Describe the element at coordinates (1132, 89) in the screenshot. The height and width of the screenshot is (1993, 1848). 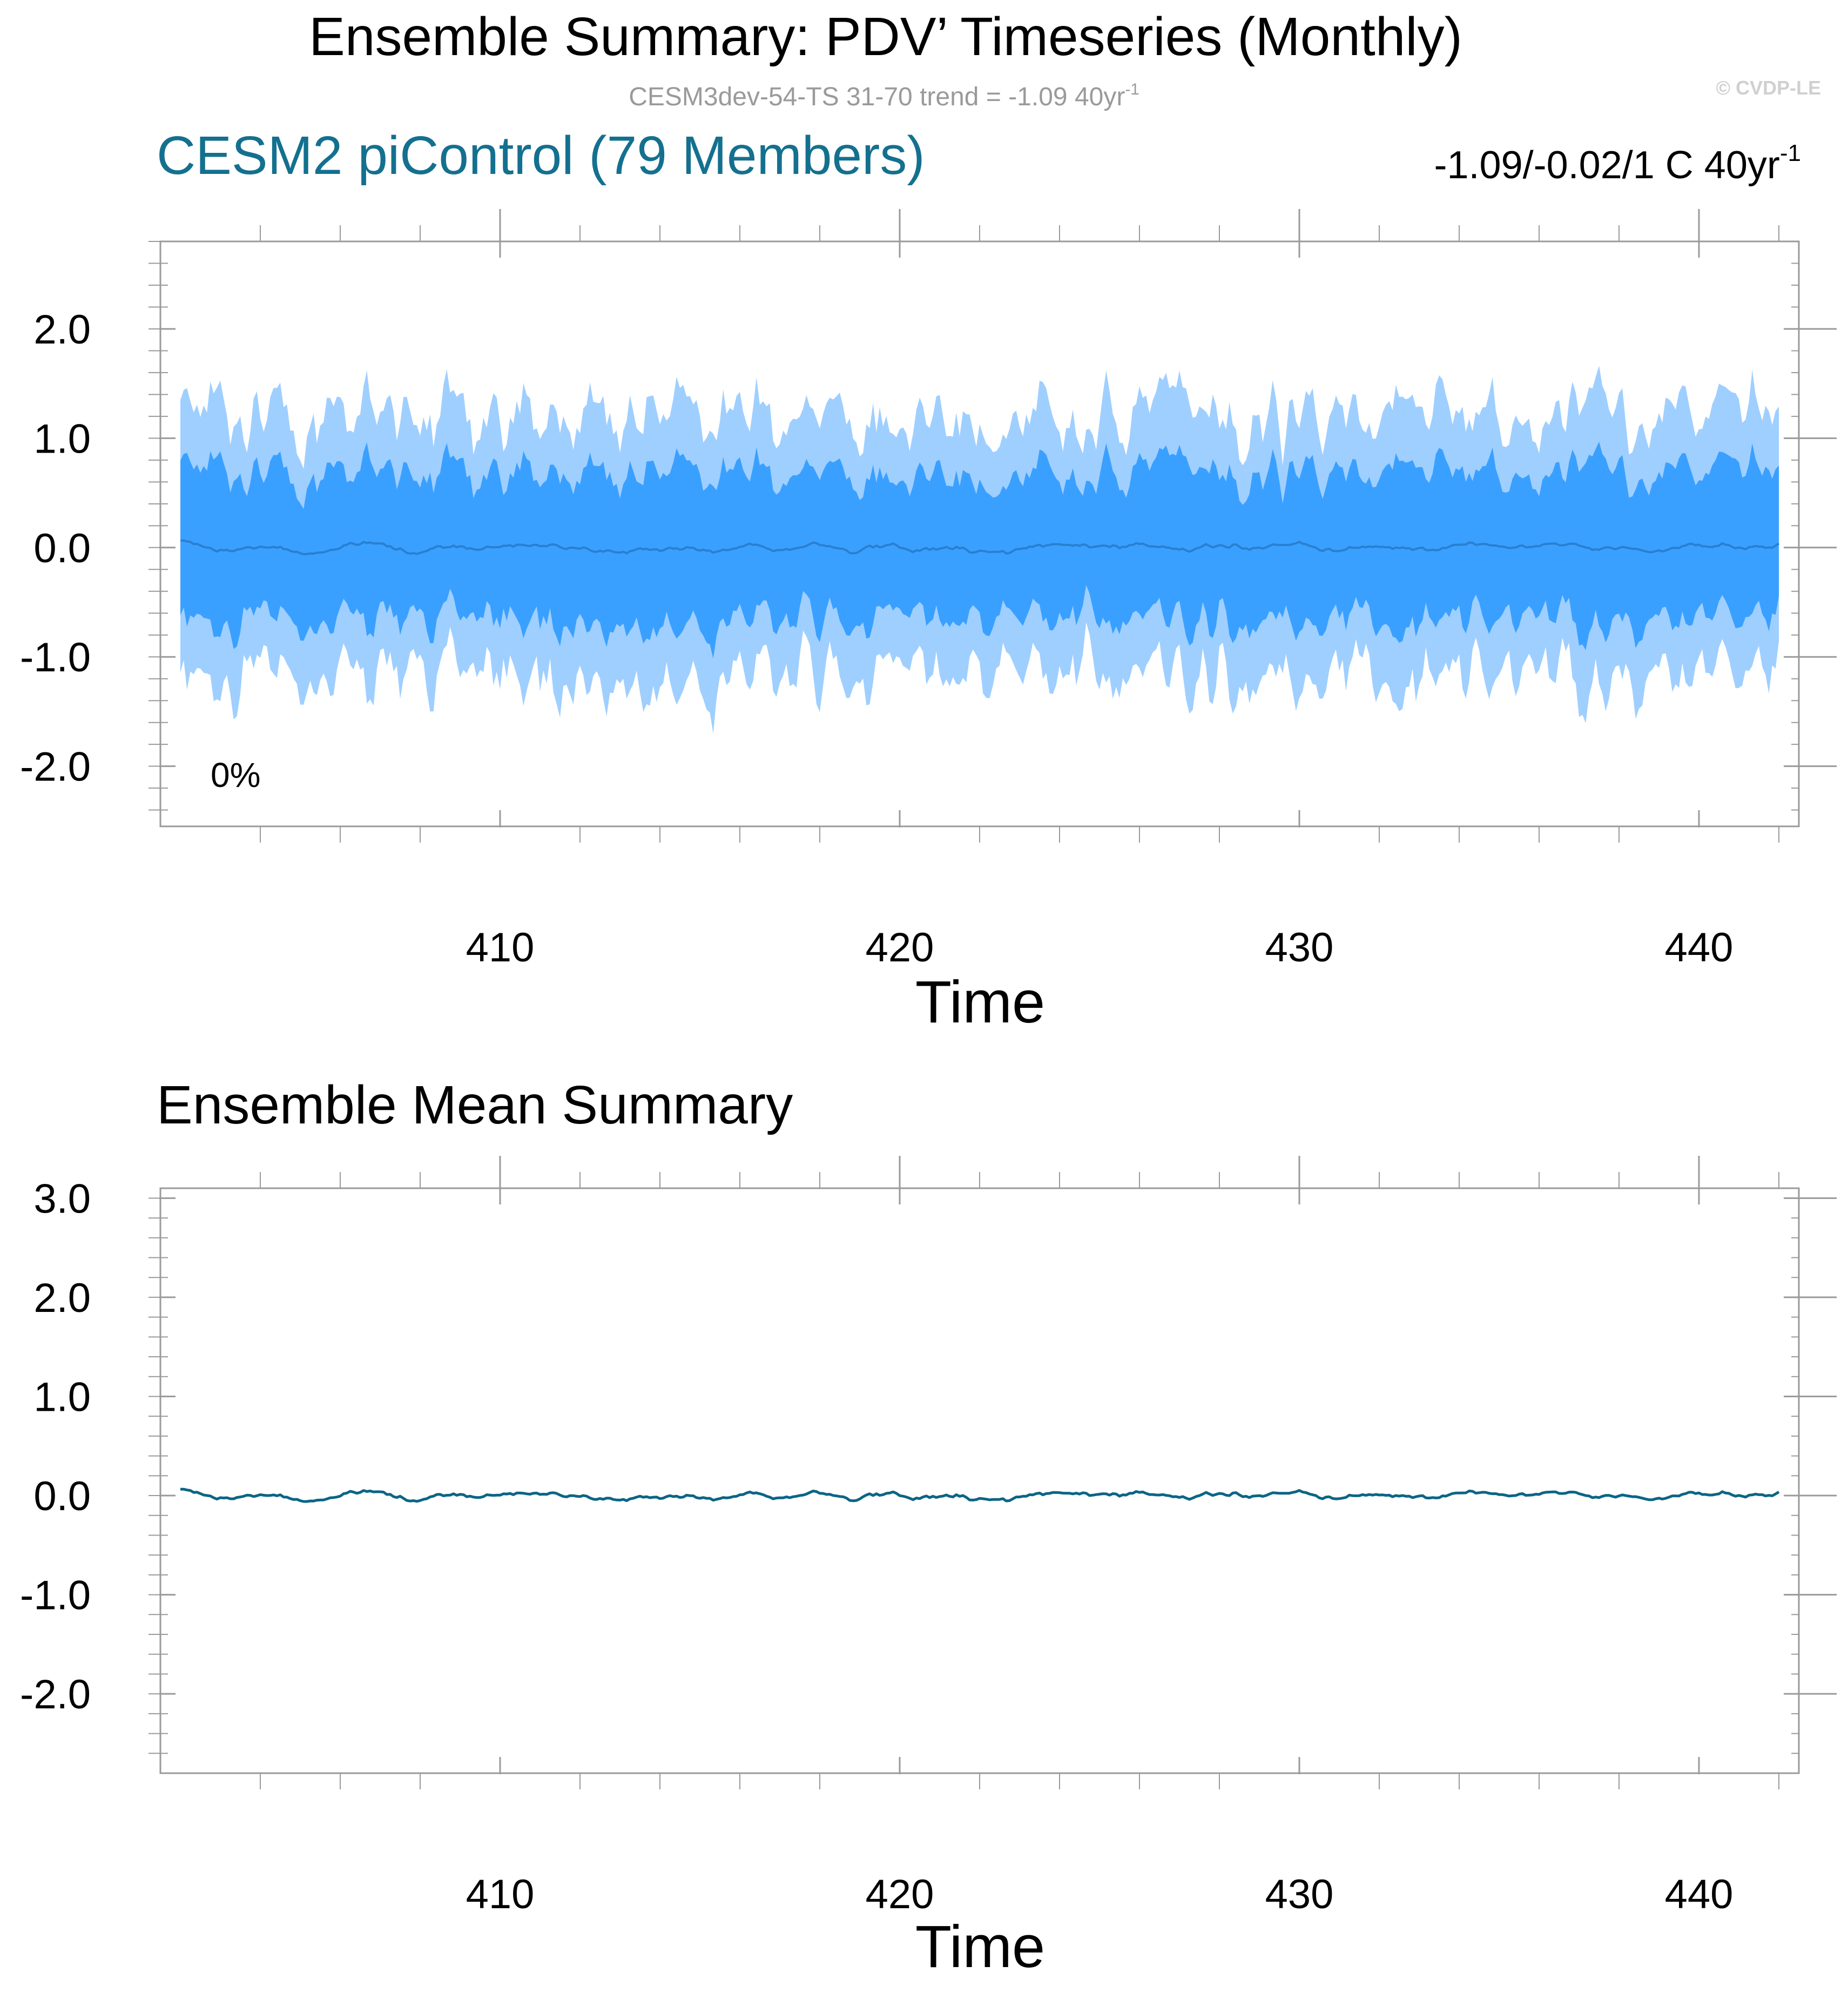
I see `figure-subtitle-superscript: -1` at that location.